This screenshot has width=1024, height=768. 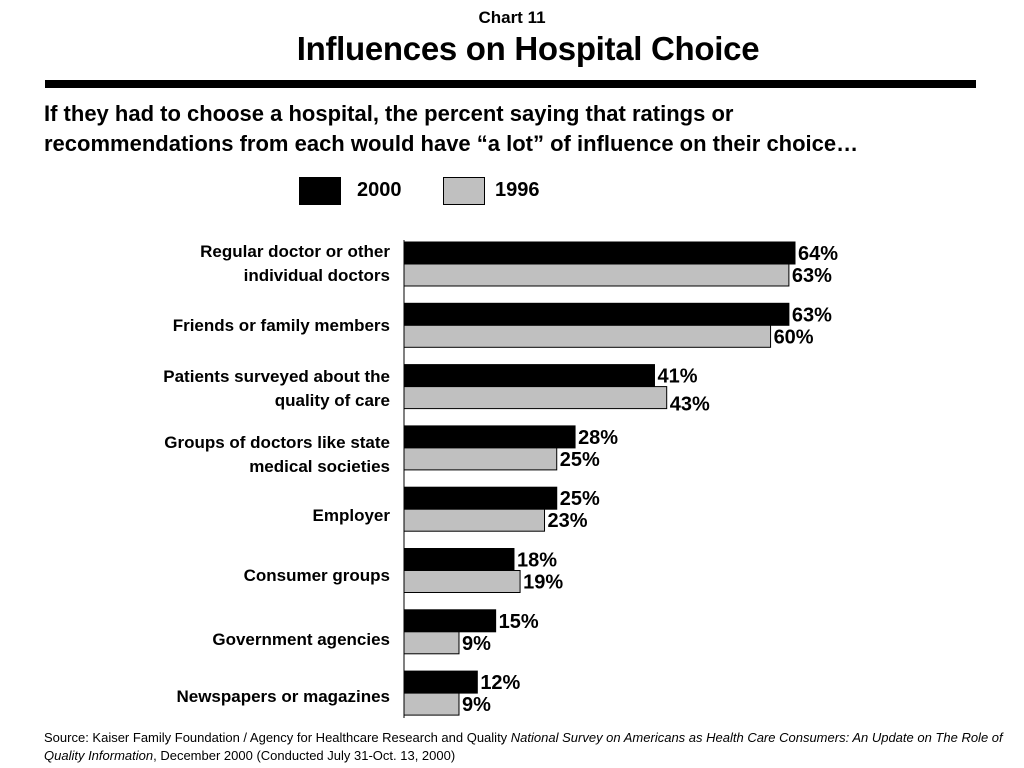 What do you see at coordinates (476, 644) in the screenshot?
I see `value-label-1996-6: 9%` at bounding box center [476, 644].